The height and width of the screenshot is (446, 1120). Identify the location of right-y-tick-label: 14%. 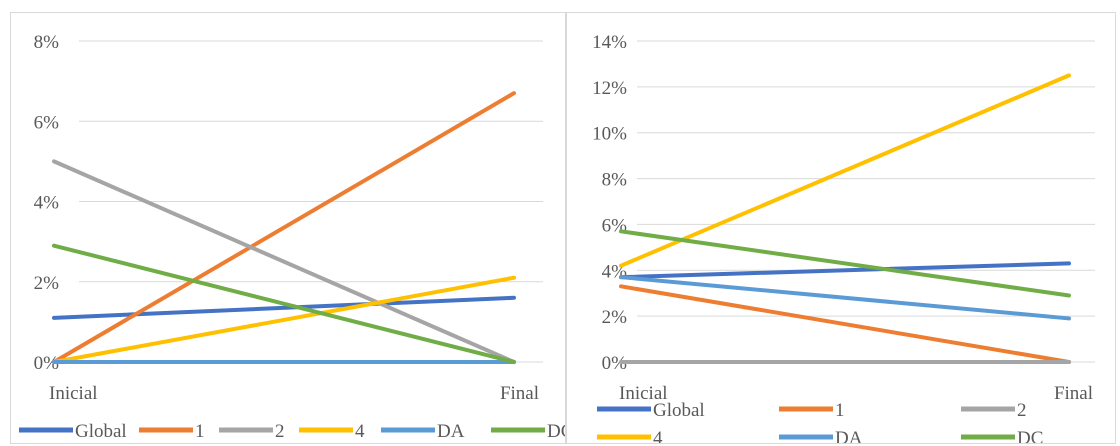
(609, 42).